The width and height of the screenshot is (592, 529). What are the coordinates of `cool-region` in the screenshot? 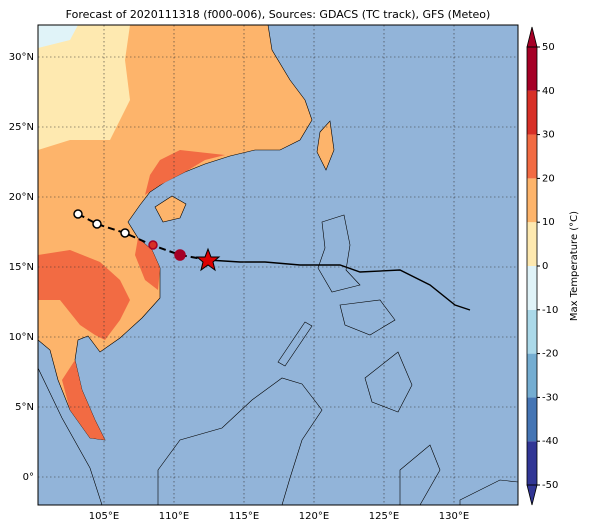 It's located at (84, 87).